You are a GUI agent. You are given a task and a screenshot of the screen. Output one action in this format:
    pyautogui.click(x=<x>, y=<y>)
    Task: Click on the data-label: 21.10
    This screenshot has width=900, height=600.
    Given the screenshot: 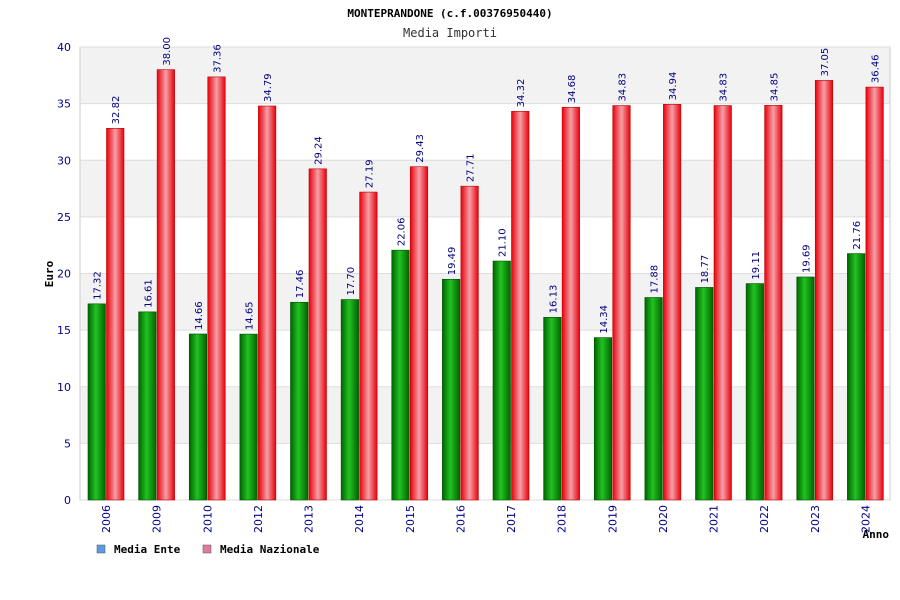 What is the action you would take?
    pyautogui.click(x=503, y=242)
    